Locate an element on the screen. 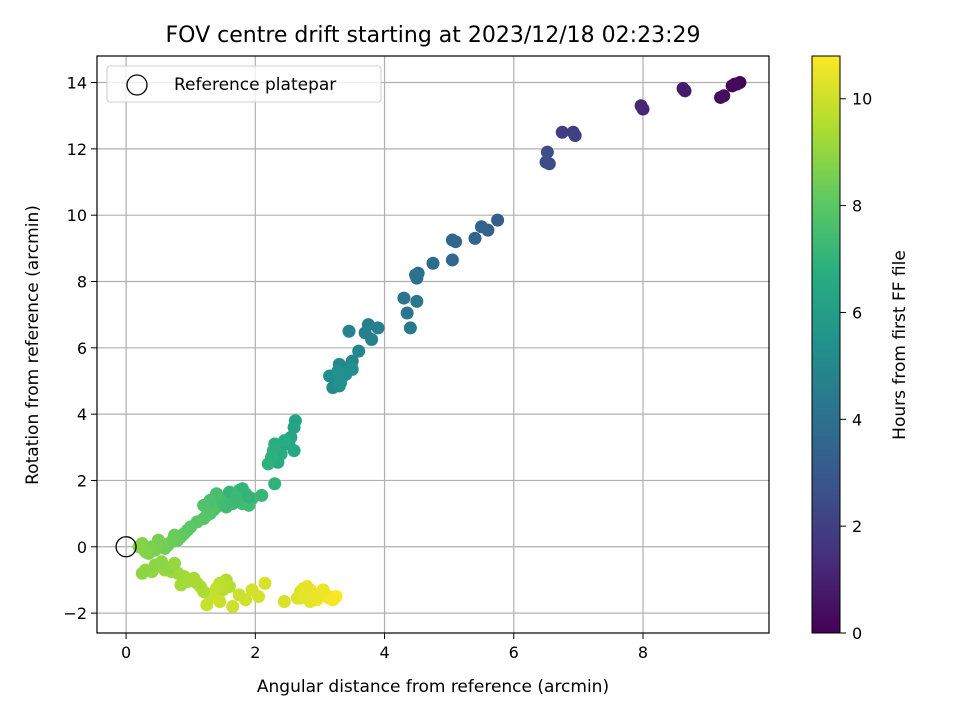  y-tick-label: 10 is located at coordinates (77, 215).